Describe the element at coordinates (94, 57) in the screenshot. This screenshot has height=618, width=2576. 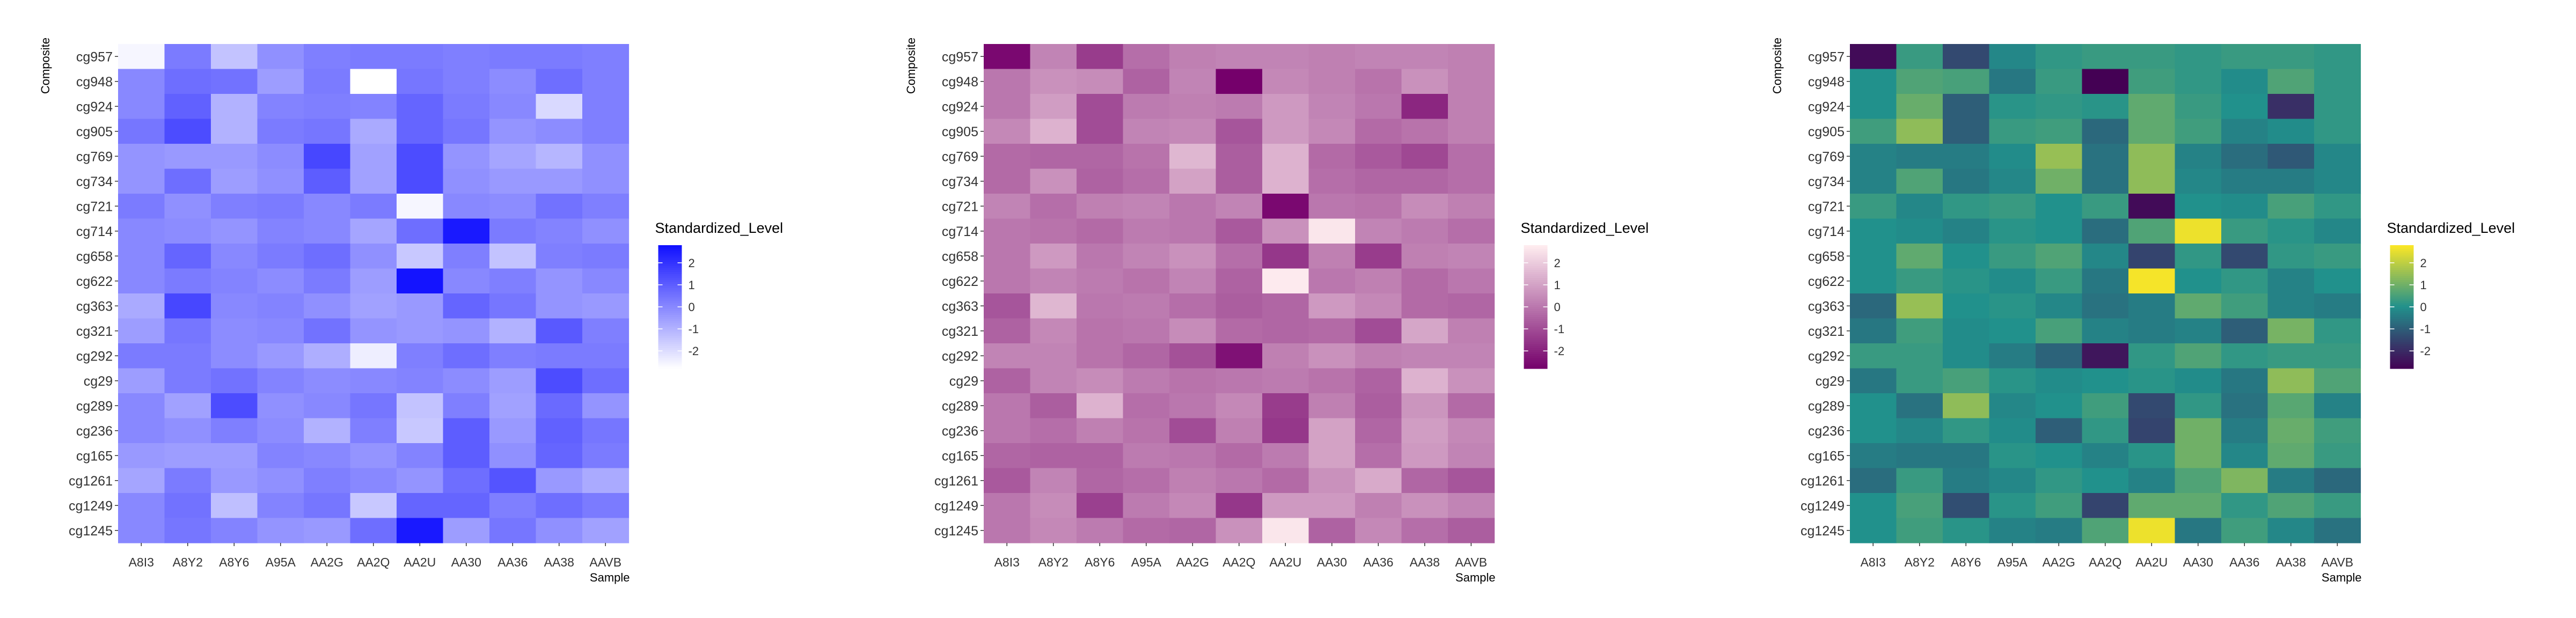
I see `y-tick-label: cg957` at that location.